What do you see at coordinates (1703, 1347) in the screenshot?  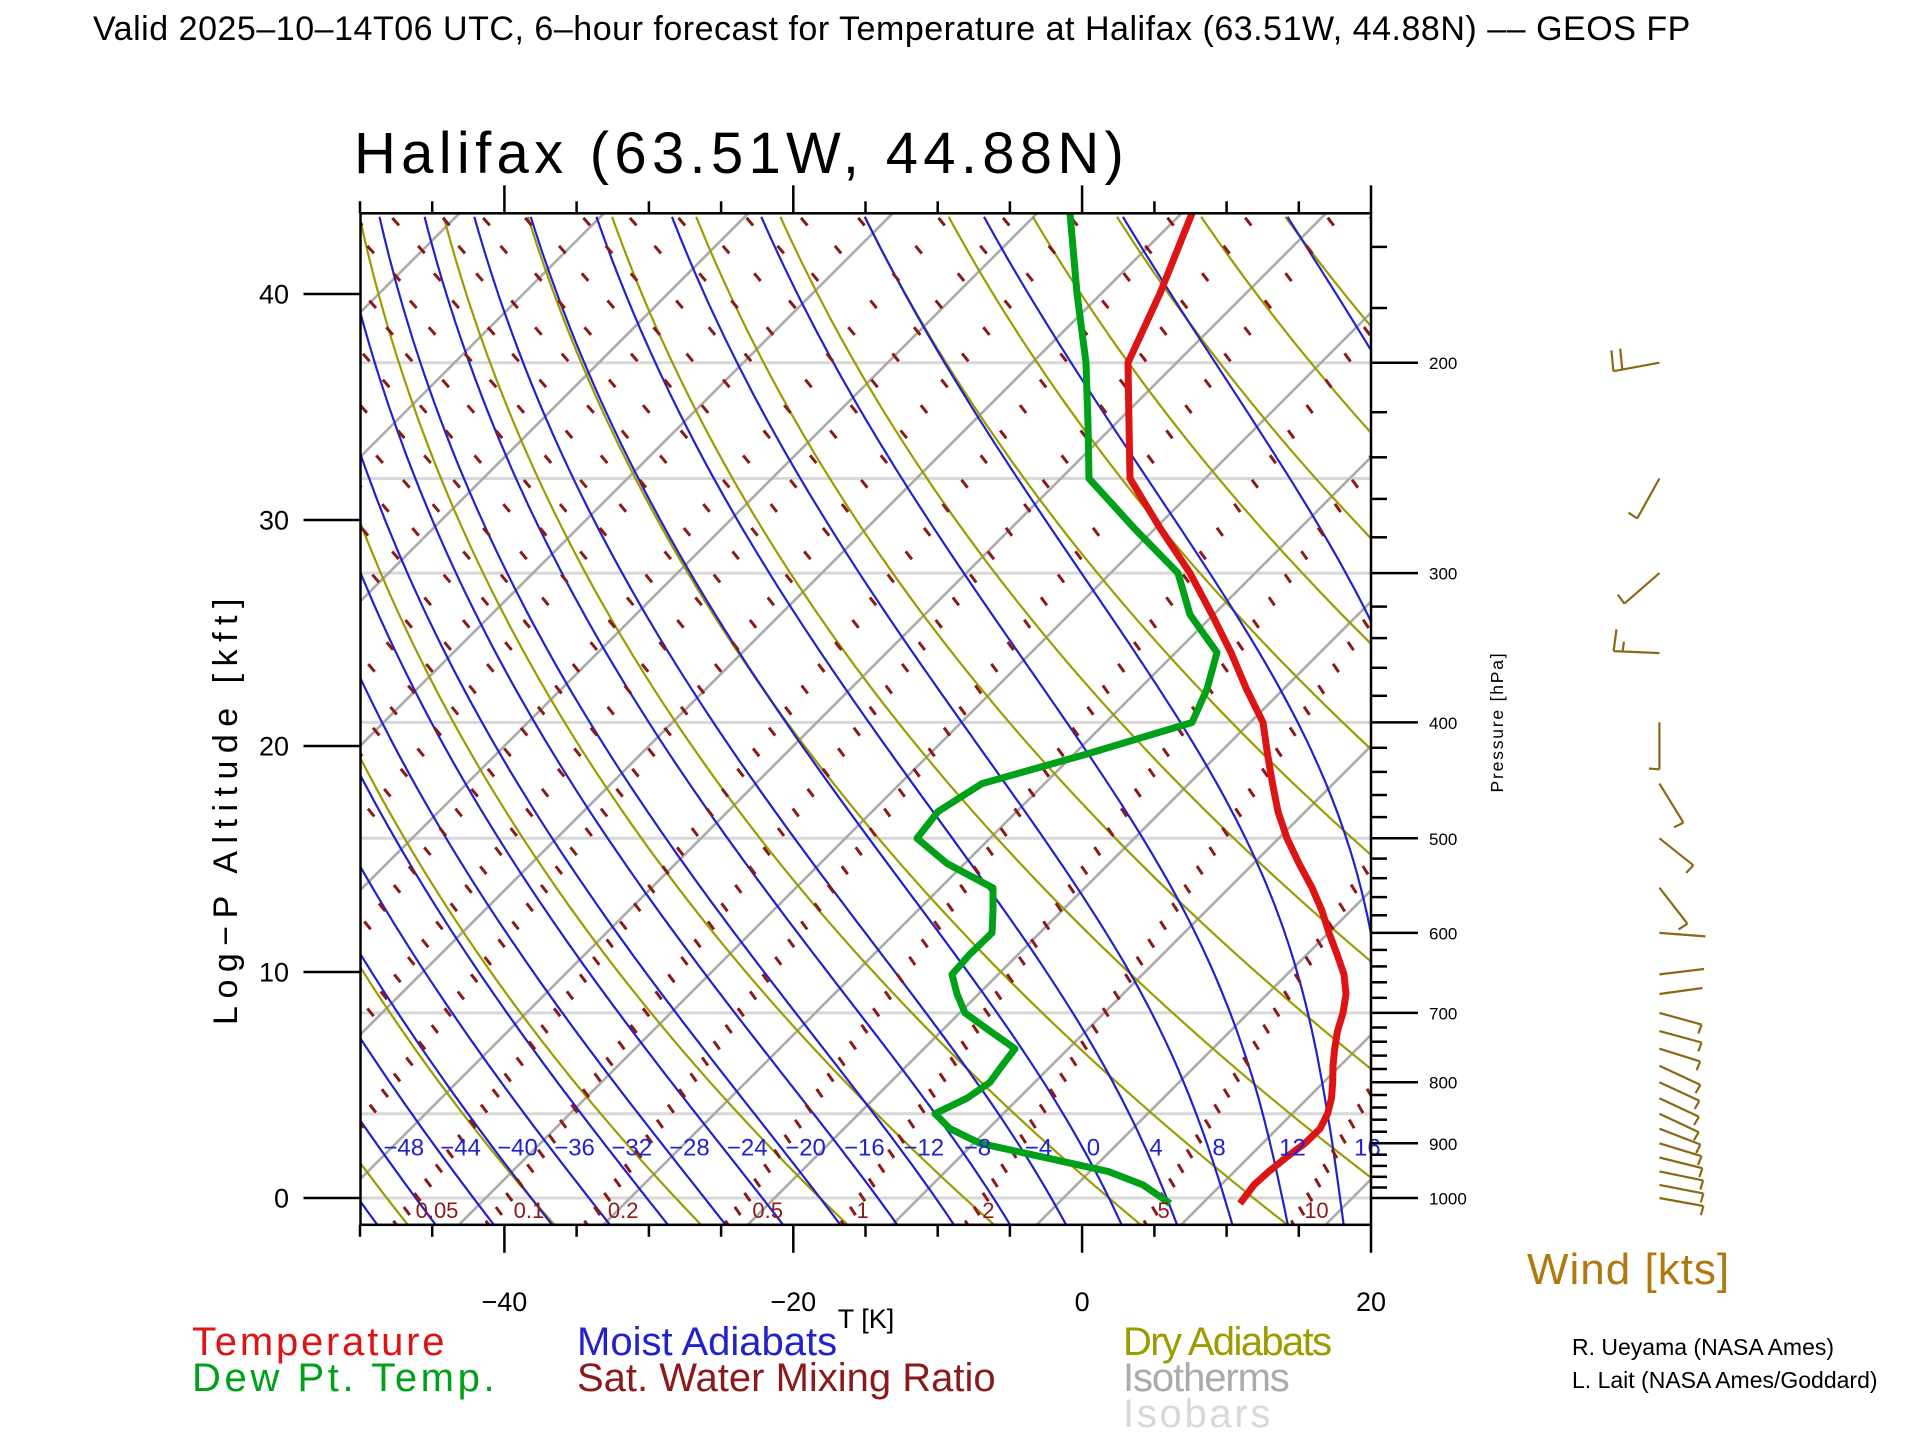 I see `svg-text: R. Ueyama (NASA Ames)` at bounding box center [1703, 1347].